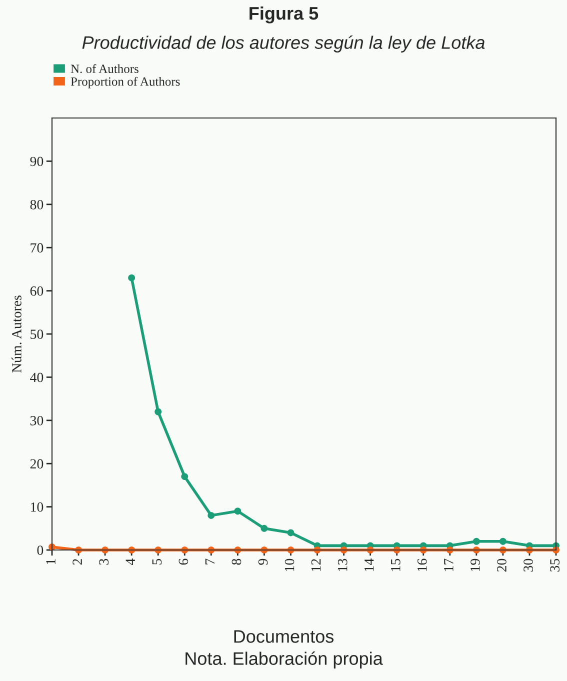 Image resolution: width=567 pixels, height=681 pixels. Describe the element at coordinates (104, 69) in the screenshot. I see `legend-label: N. of Authors` at that location.